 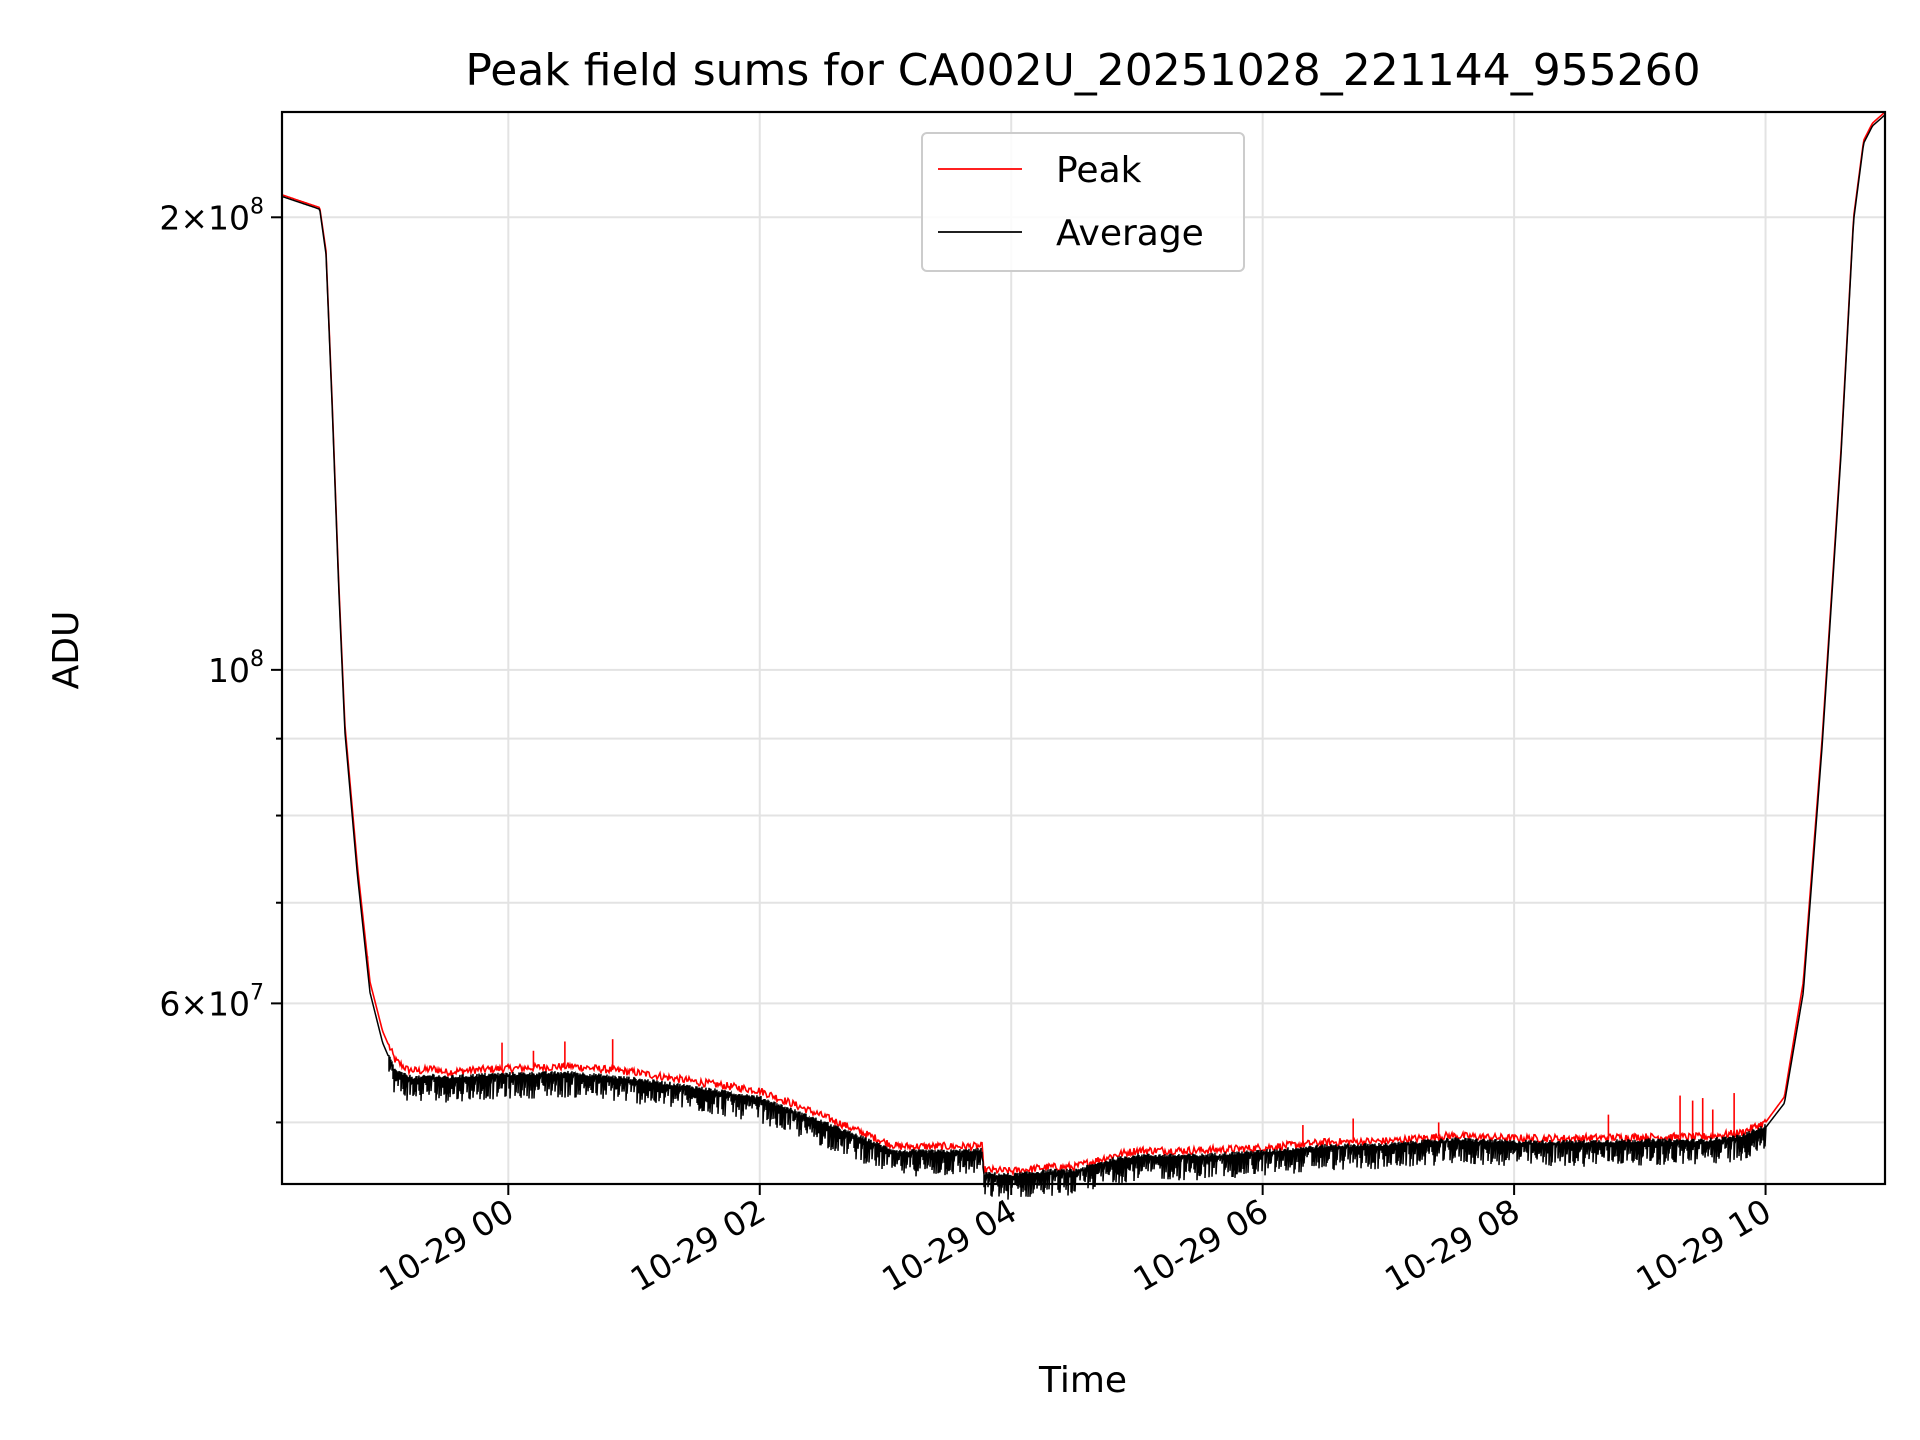 What do you see at coordinates (66, 650) in the screenshot?
I see `y-axis-label: ADU` at bounding box center [66, 650].